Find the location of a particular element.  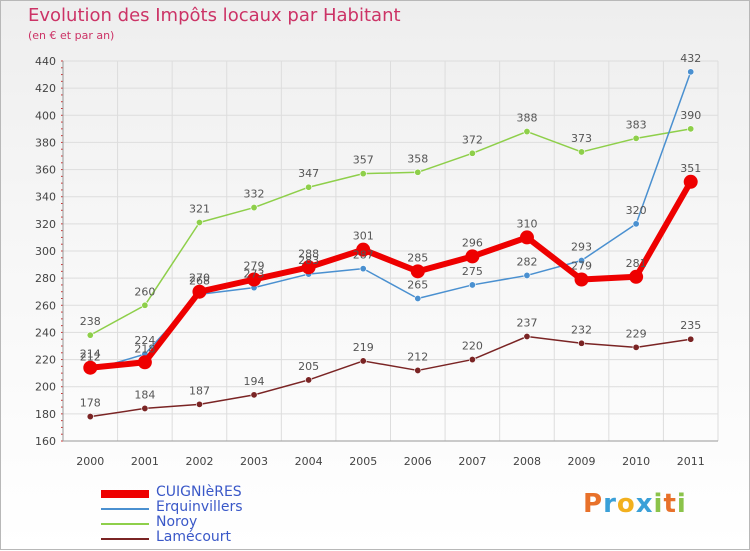

x-tick-label: 2008 is located at coordinates (527, 461).